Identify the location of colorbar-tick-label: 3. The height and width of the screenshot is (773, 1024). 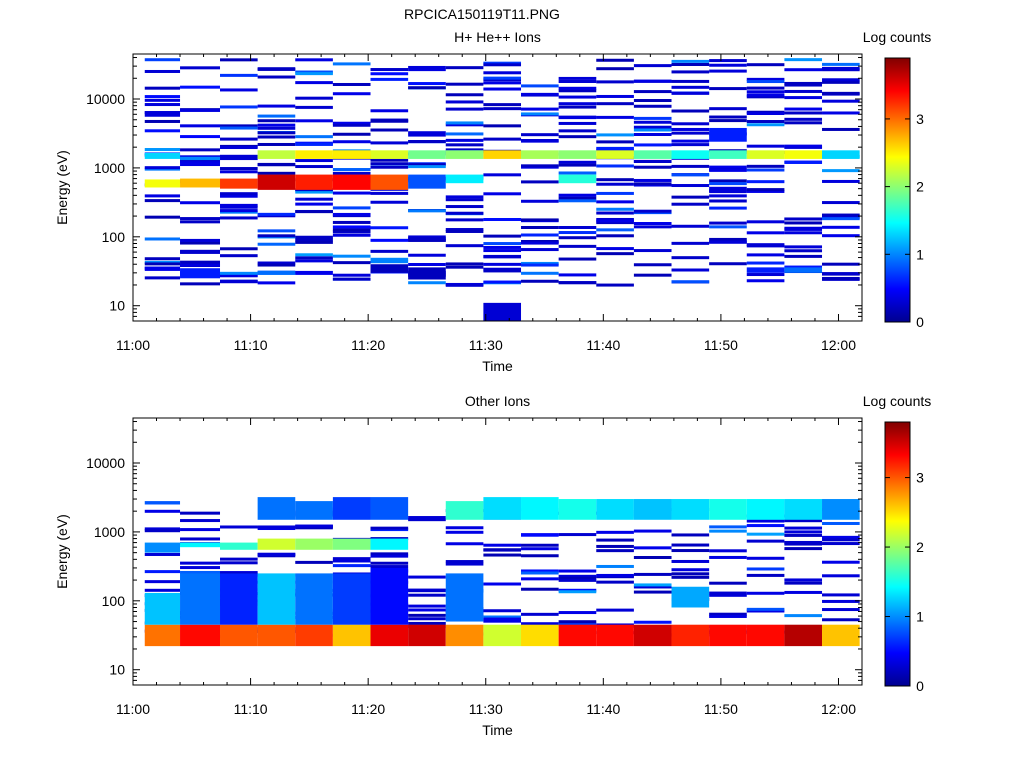
(920, 478).